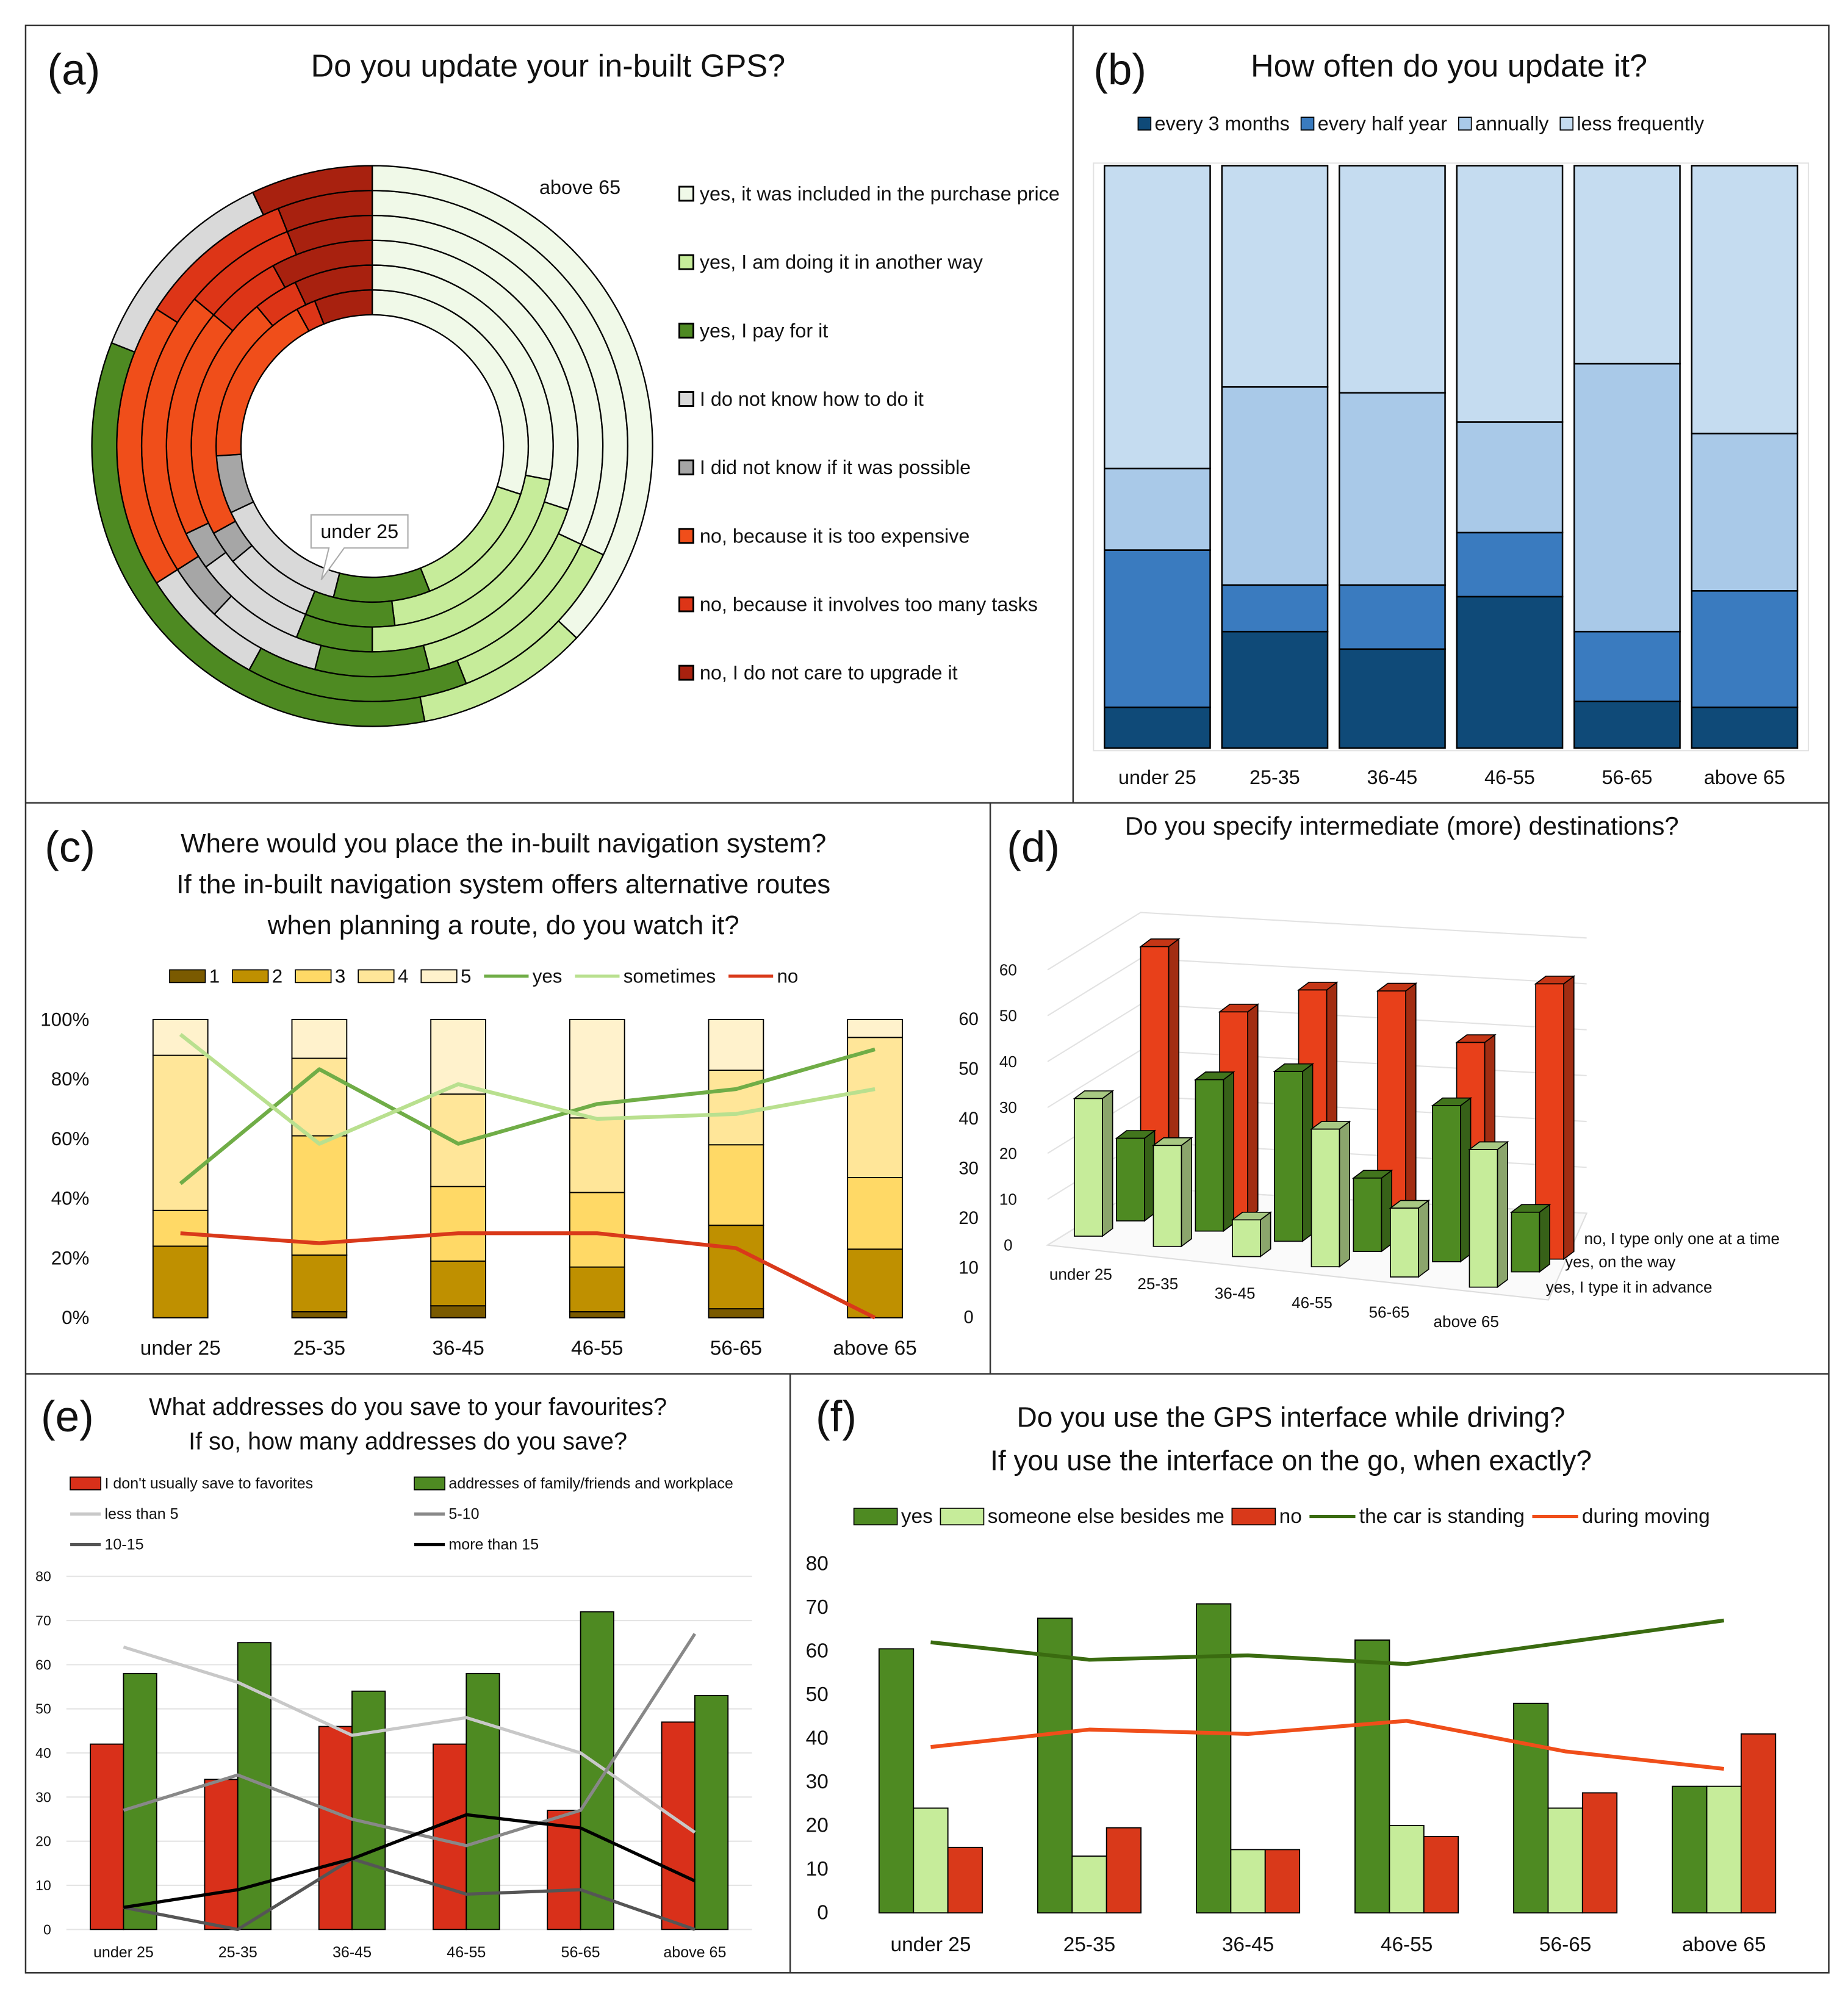 The image size is (1848, 1997). Describe the element at coordinates (1682, 1238) in the screenshot. I see `series-label: no, I type only one at a time` at that location.